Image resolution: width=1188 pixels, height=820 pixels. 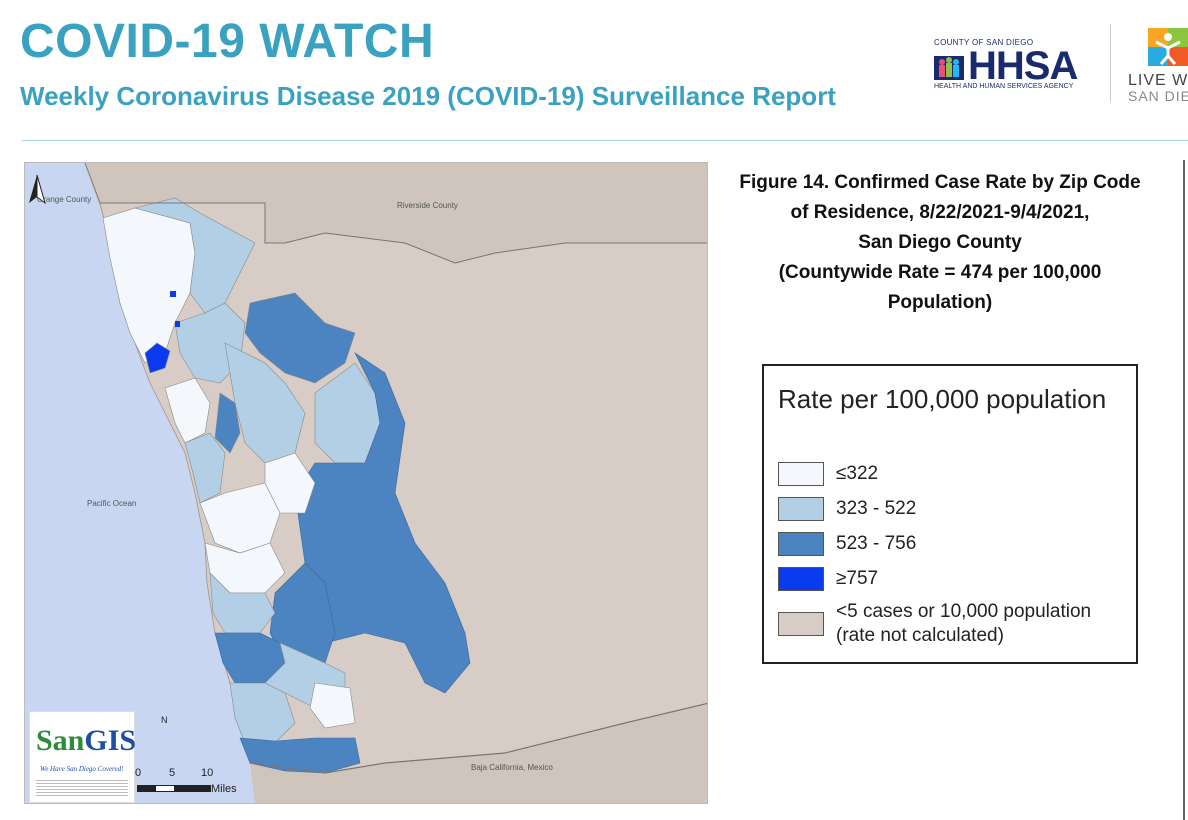 I want to click on zone-encinitas, so click(x=205, y=468).